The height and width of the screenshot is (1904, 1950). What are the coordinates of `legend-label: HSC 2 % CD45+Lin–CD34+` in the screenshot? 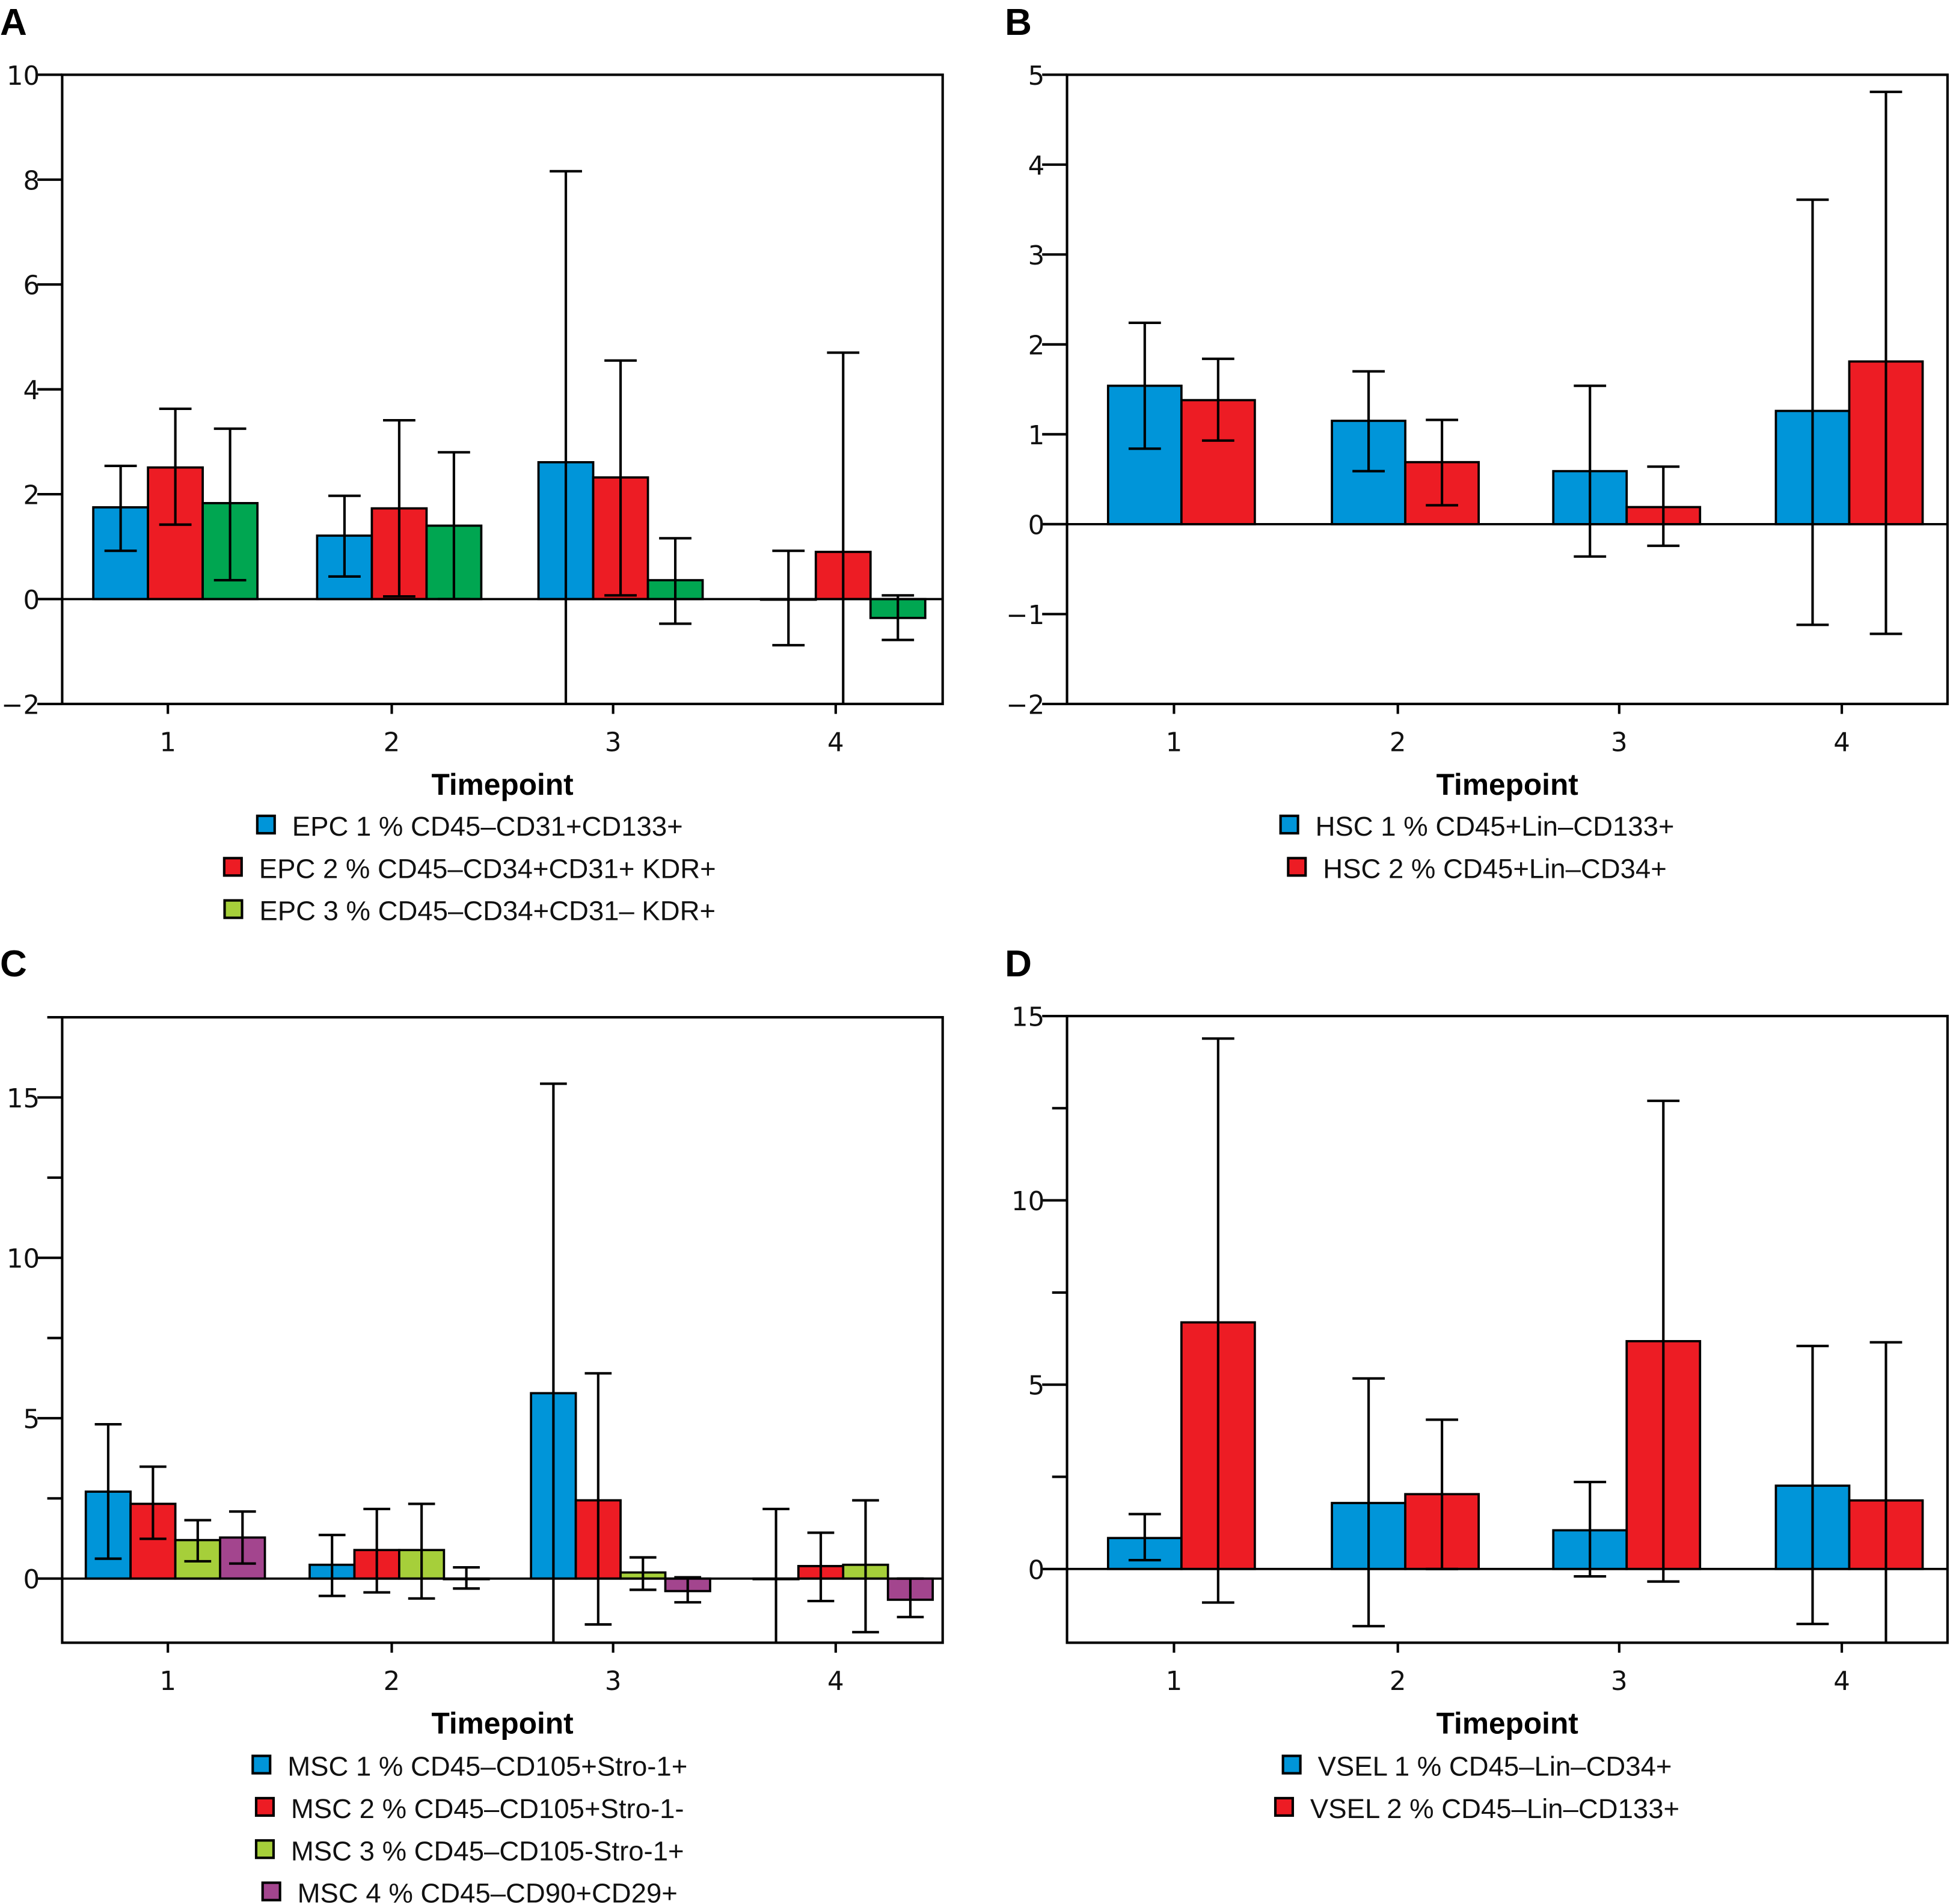 It's located at (1495, 868).